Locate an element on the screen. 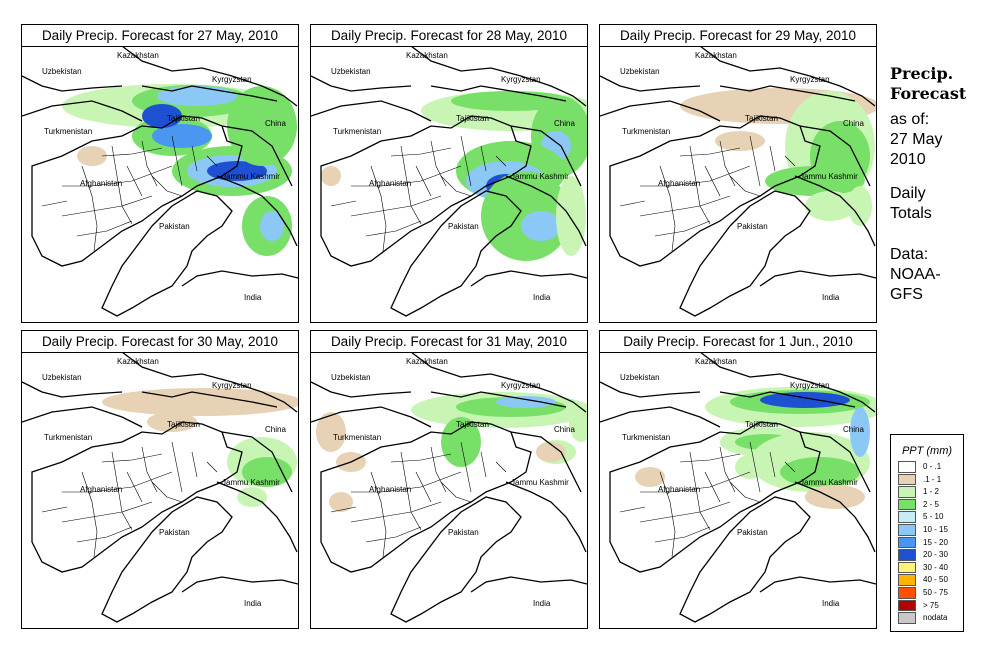 This screenshot has height=649, width=983. daily-totals-block: Daily Totals is located at coordinates (911, 204).